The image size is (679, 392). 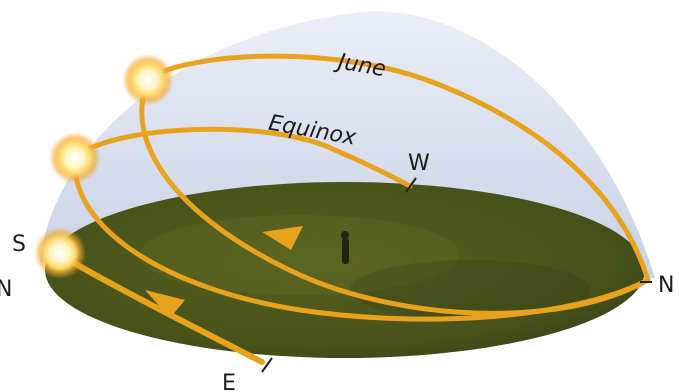 What do you see at coordinates (19, 244) in the screenshot?
I see `south-label: S` at bounding box center [19, 244].